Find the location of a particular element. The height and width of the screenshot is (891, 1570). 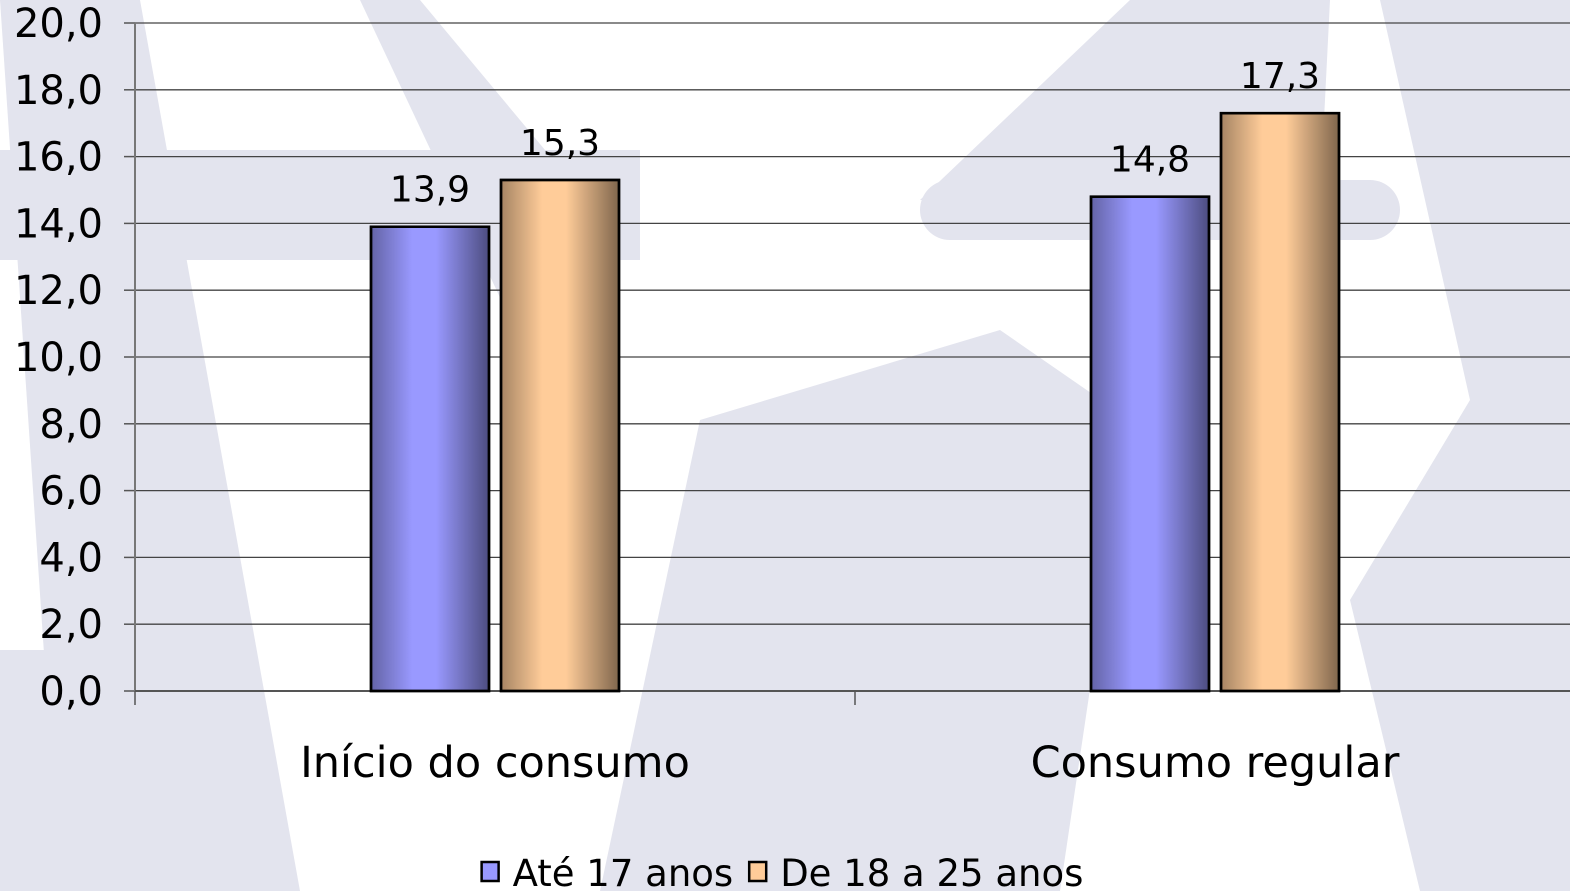

y-tick-label: 10,0 is located at coordinates (58, 358).